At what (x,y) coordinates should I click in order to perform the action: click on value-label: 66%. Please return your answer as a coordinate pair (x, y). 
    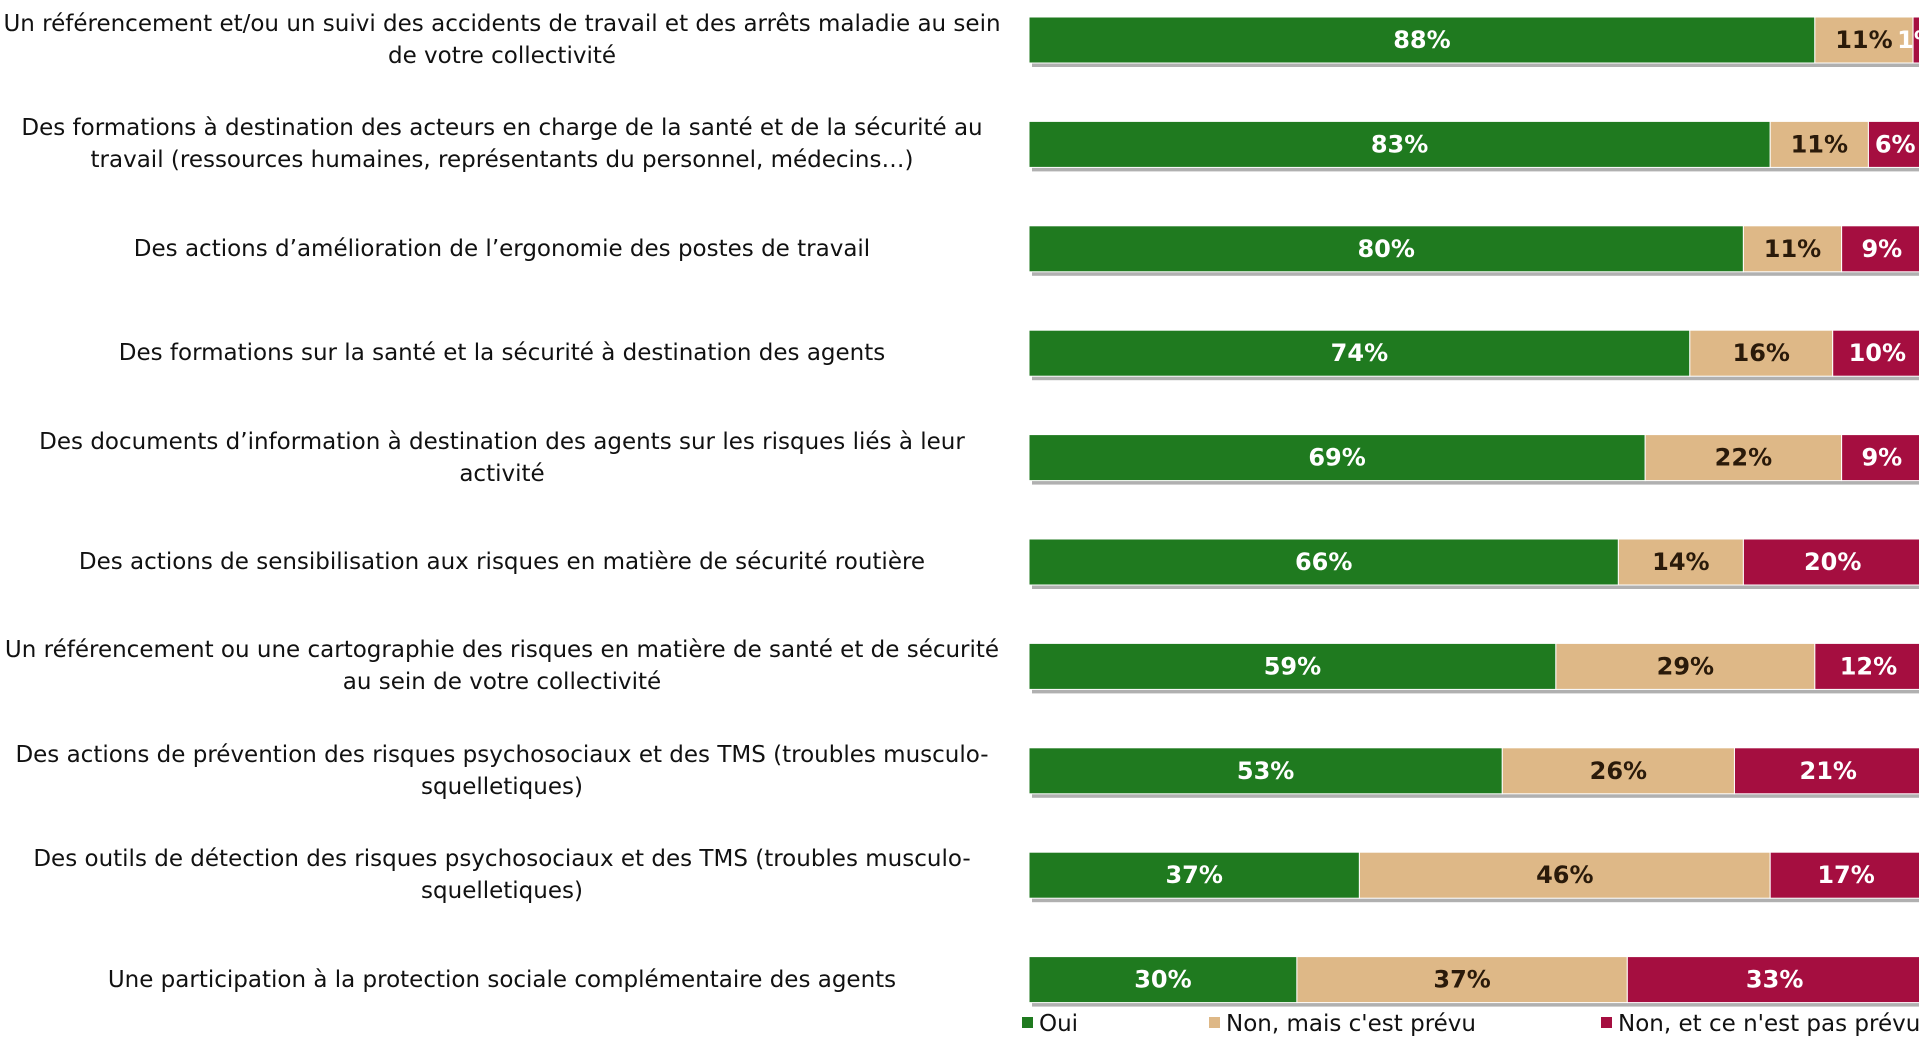
    Looking at the image, I should click on (1323, 562).